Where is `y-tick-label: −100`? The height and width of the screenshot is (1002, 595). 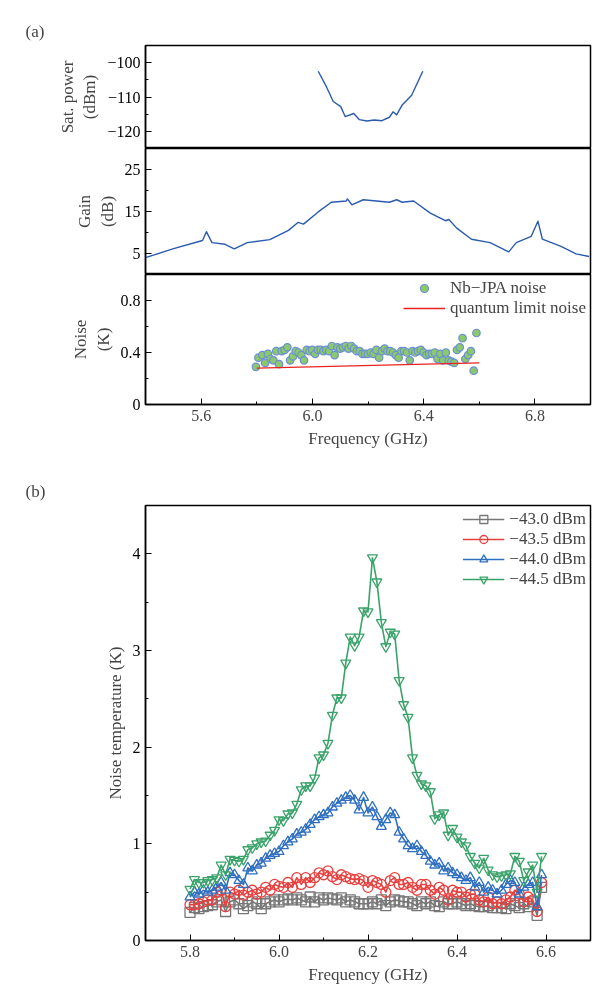 y-tick-label: −100 is located at coordinates (124, 63).